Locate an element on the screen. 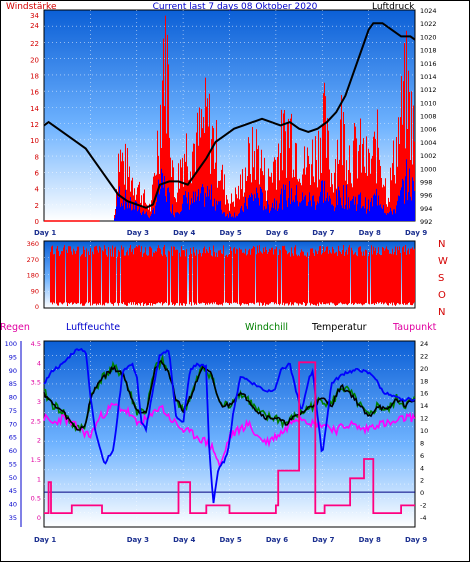 The width and height of the screenshot is (470, 562). wind-tick: 0 is located at coordinates (37, 222).